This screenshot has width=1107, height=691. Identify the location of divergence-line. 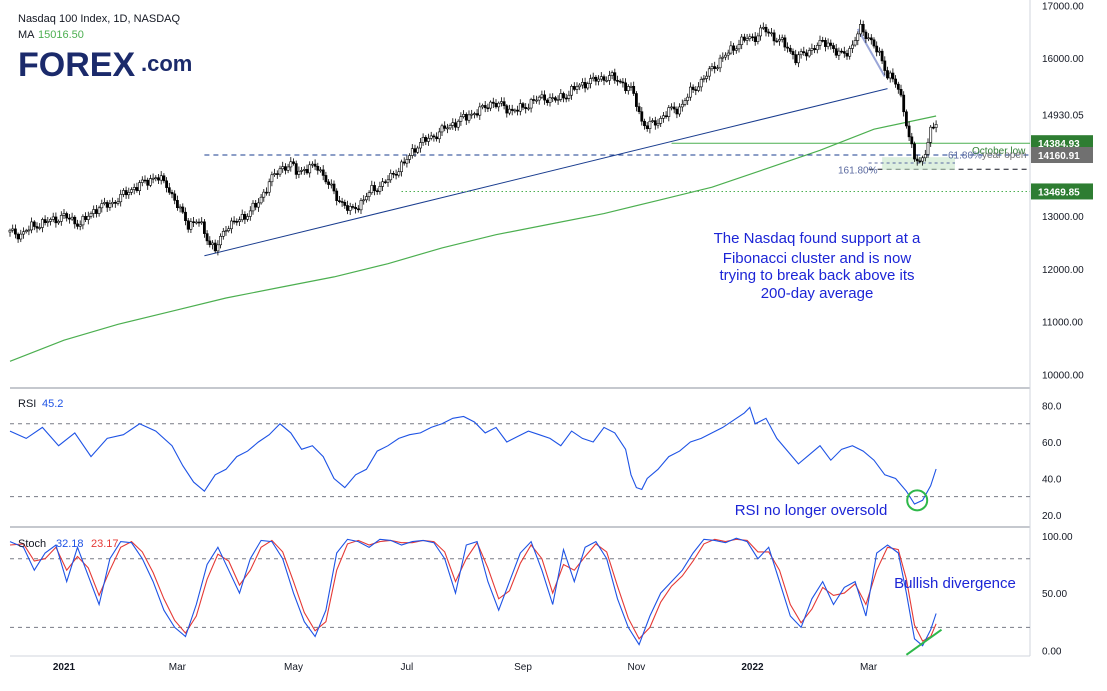
(924, 642).